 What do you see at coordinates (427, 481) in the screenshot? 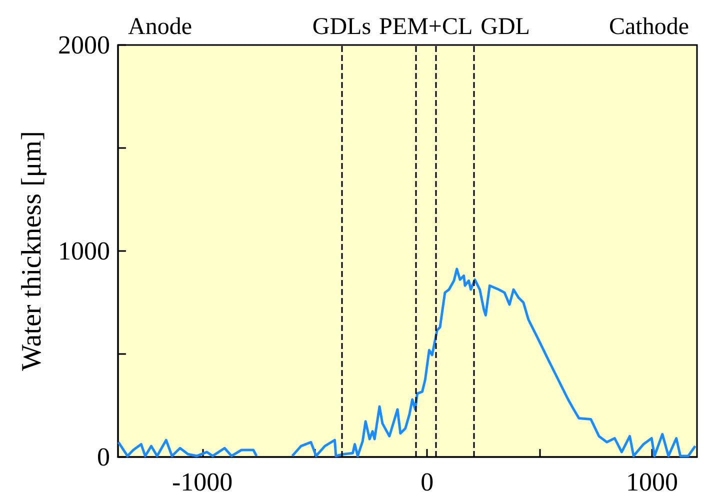
I see `x-tick-label: 0` at bounding box center [427, 481].